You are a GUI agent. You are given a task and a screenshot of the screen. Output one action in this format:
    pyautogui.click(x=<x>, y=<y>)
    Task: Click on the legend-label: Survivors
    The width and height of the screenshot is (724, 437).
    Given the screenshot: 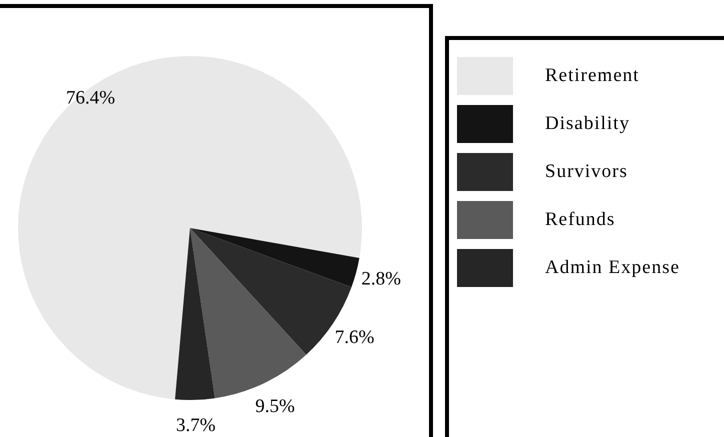 What is the action you would take?
    pyautogui.click(x=586, y=172)
    